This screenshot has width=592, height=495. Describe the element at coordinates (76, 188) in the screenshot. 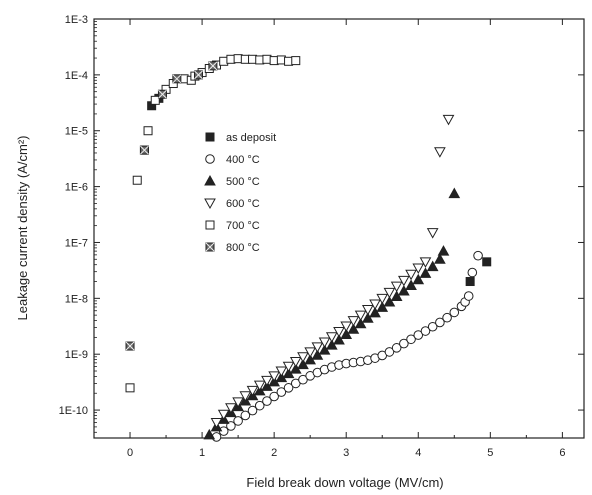

I see `y-tick-label: 1E-6` at that location.